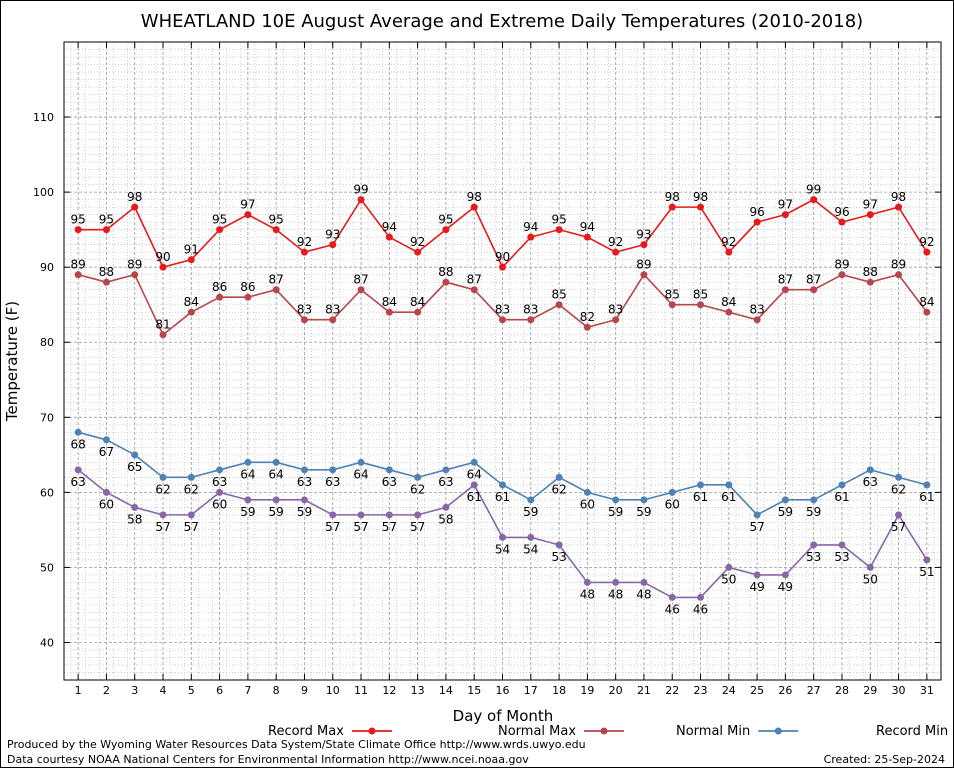 This screenshot has height=768, width=954. I want to click on normal-min-data-label: 67, so click(106, 452).